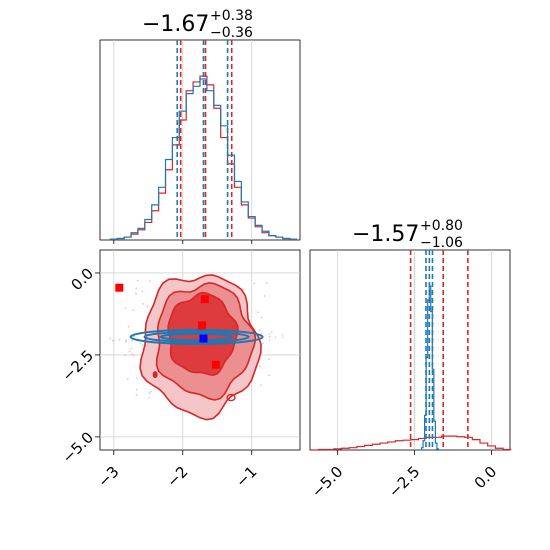 Image resolution: width=550 pixels, height=550 pixels. I want to click on contour-x-tick-label: −1, so click(246, 477).